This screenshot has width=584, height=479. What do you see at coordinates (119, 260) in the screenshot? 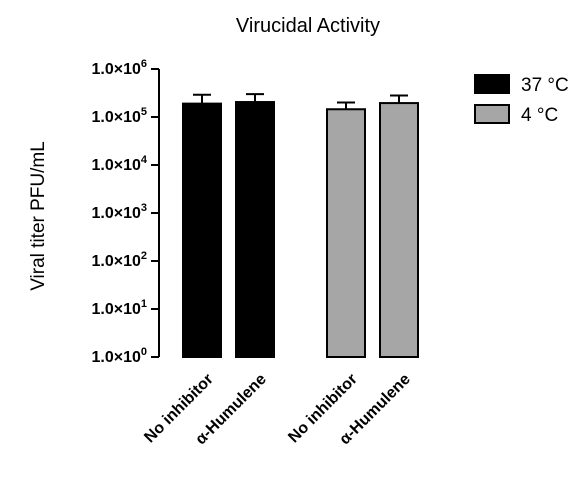
I see `y-tick-label: 1.0×10²` at bounding box center [119, 260].